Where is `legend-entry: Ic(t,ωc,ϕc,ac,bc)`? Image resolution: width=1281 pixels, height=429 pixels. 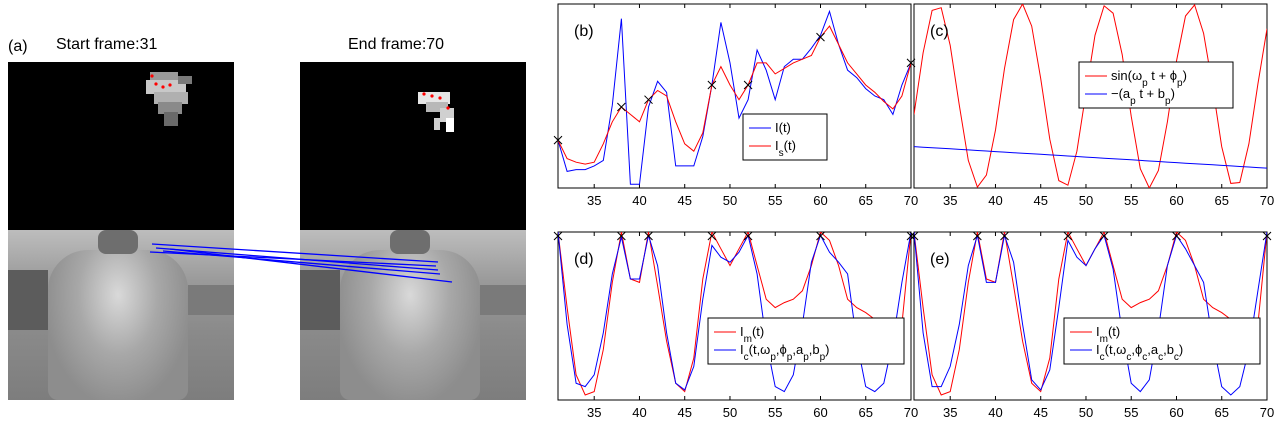
legend-entry: Ic(t,ωc,ϕc,ac,bc) is located at coordinates (1139, 352).